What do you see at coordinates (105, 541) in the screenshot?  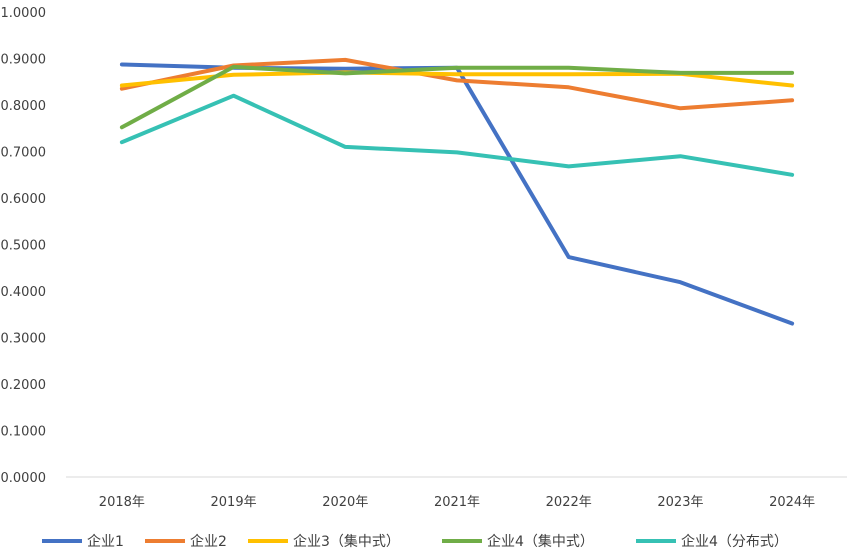 I see `legend-label-1: 企业1` at bounding box center [105, 541].